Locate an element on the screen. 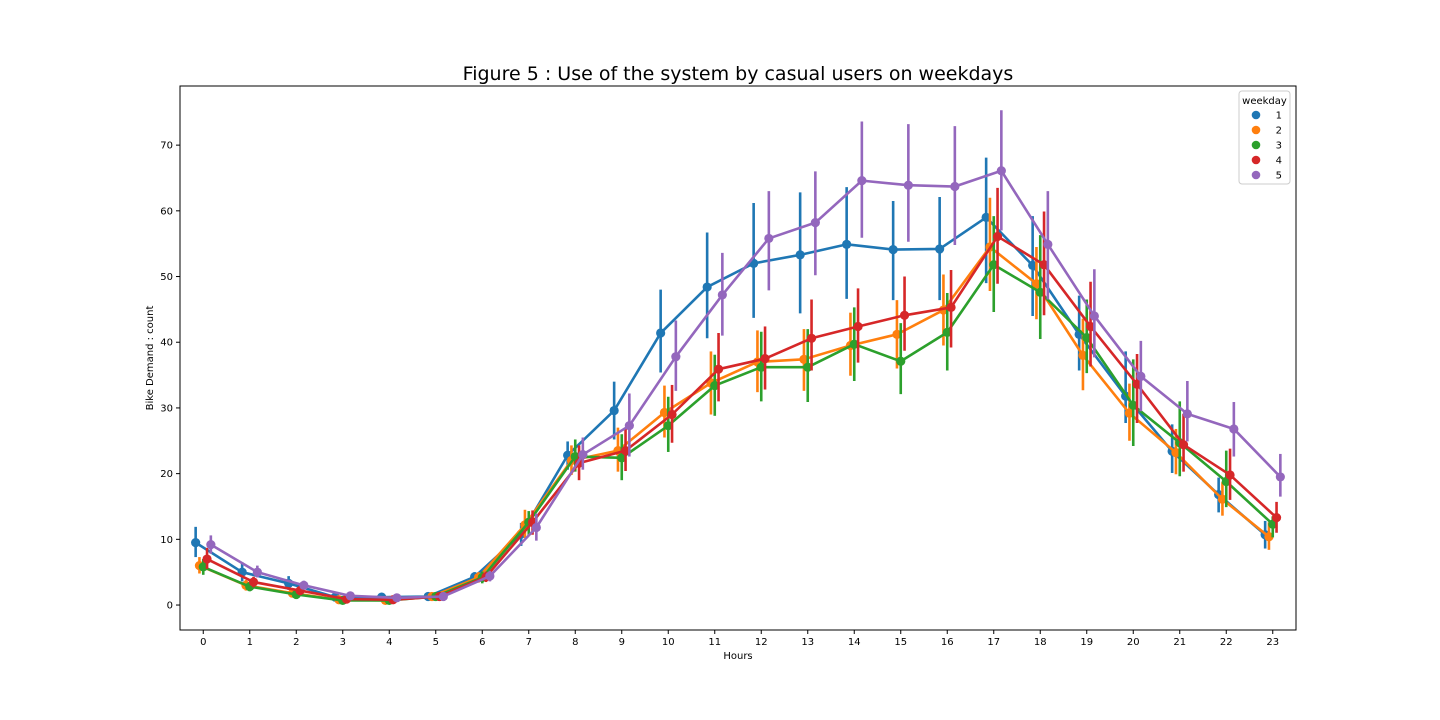 Image resolution: width=1440 pixels, height=720 pixels. y-tick-label: 30 is located at coordinates (166, 408).